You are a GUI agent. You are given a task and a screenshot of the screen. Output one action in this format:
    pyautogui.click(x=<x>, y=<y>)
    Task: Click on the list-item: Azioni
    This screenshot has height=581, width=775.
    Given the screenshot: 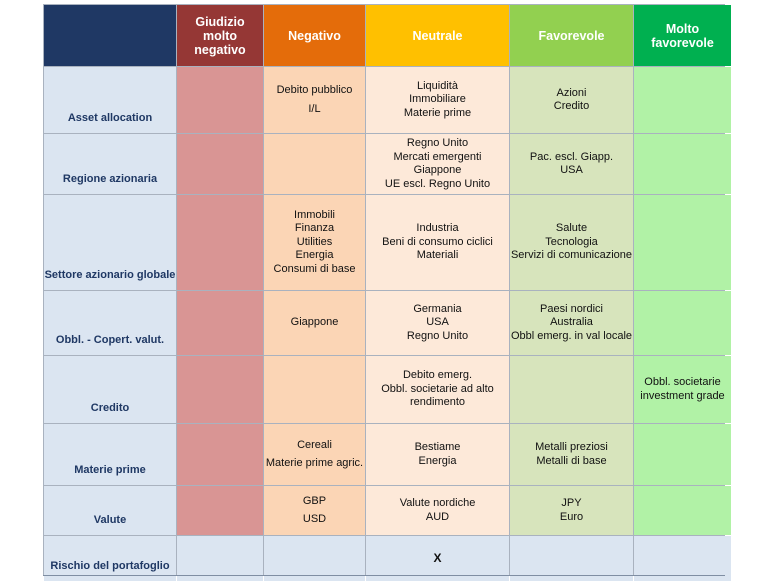 What is the action you would take?
    pyautogui.click(x=571, y=92)
    